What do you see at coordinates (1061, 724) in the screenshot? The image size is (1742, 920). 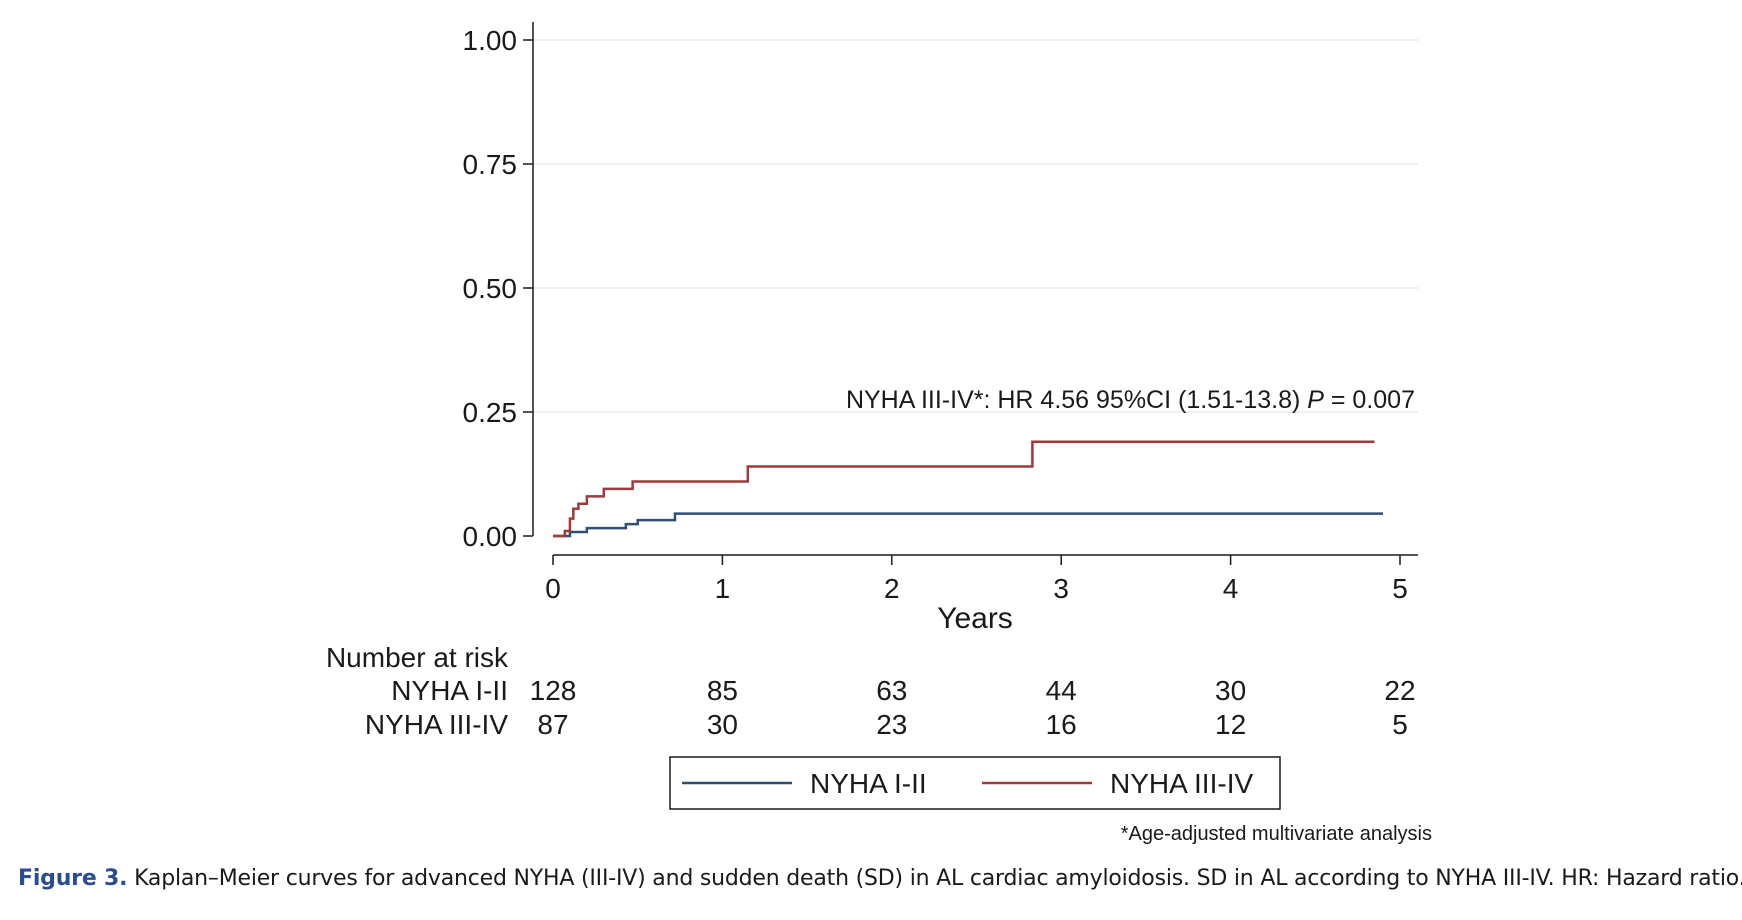 I see `risk-count: 16` at bounding box center [1061, 724].